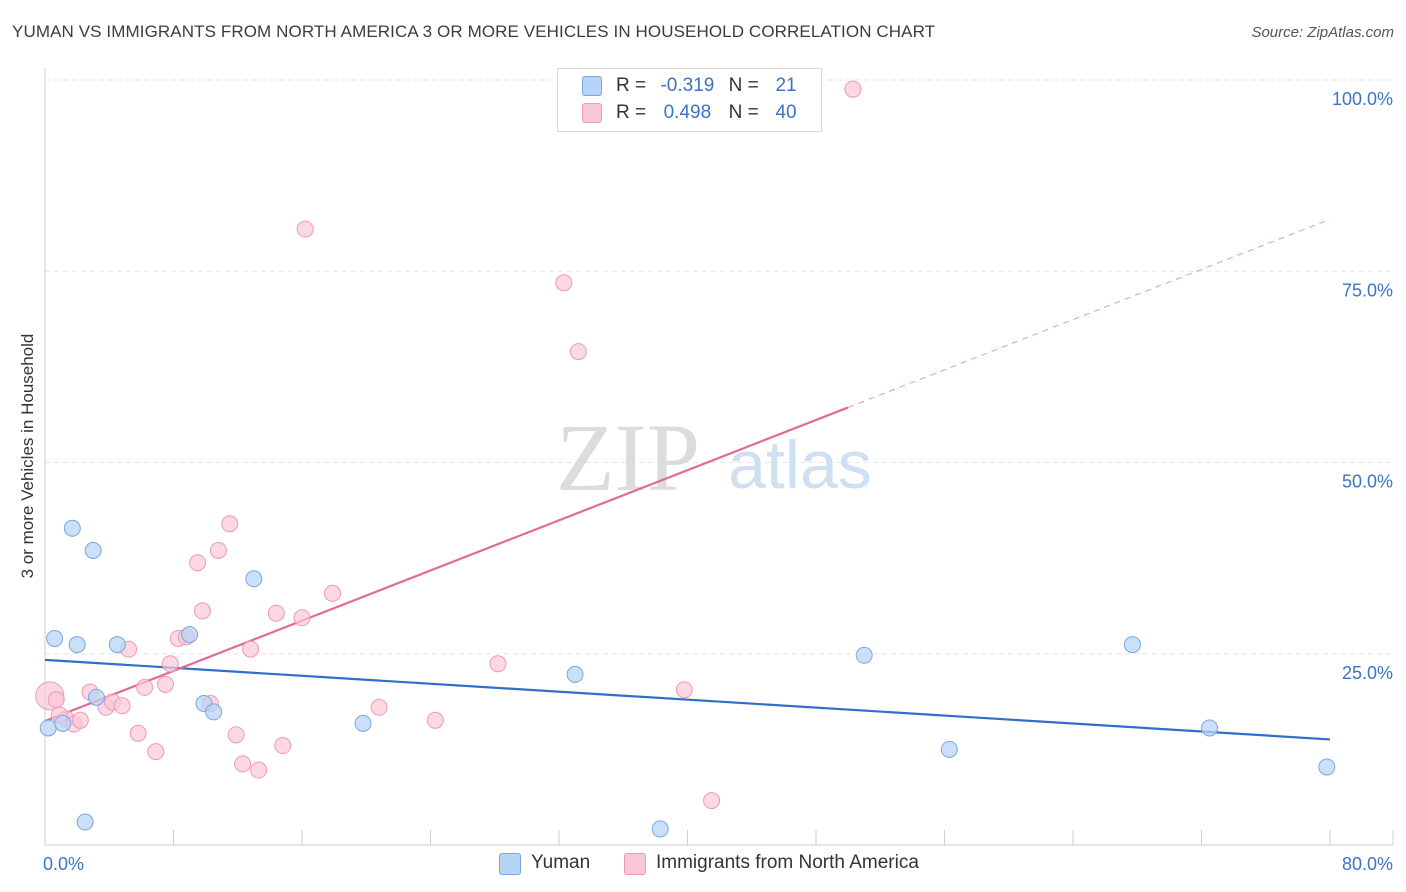 Image resolution: width=1406 pixels, height=892 pixels. I want to click on legend-swatch-immigrants, so click(592, 113).